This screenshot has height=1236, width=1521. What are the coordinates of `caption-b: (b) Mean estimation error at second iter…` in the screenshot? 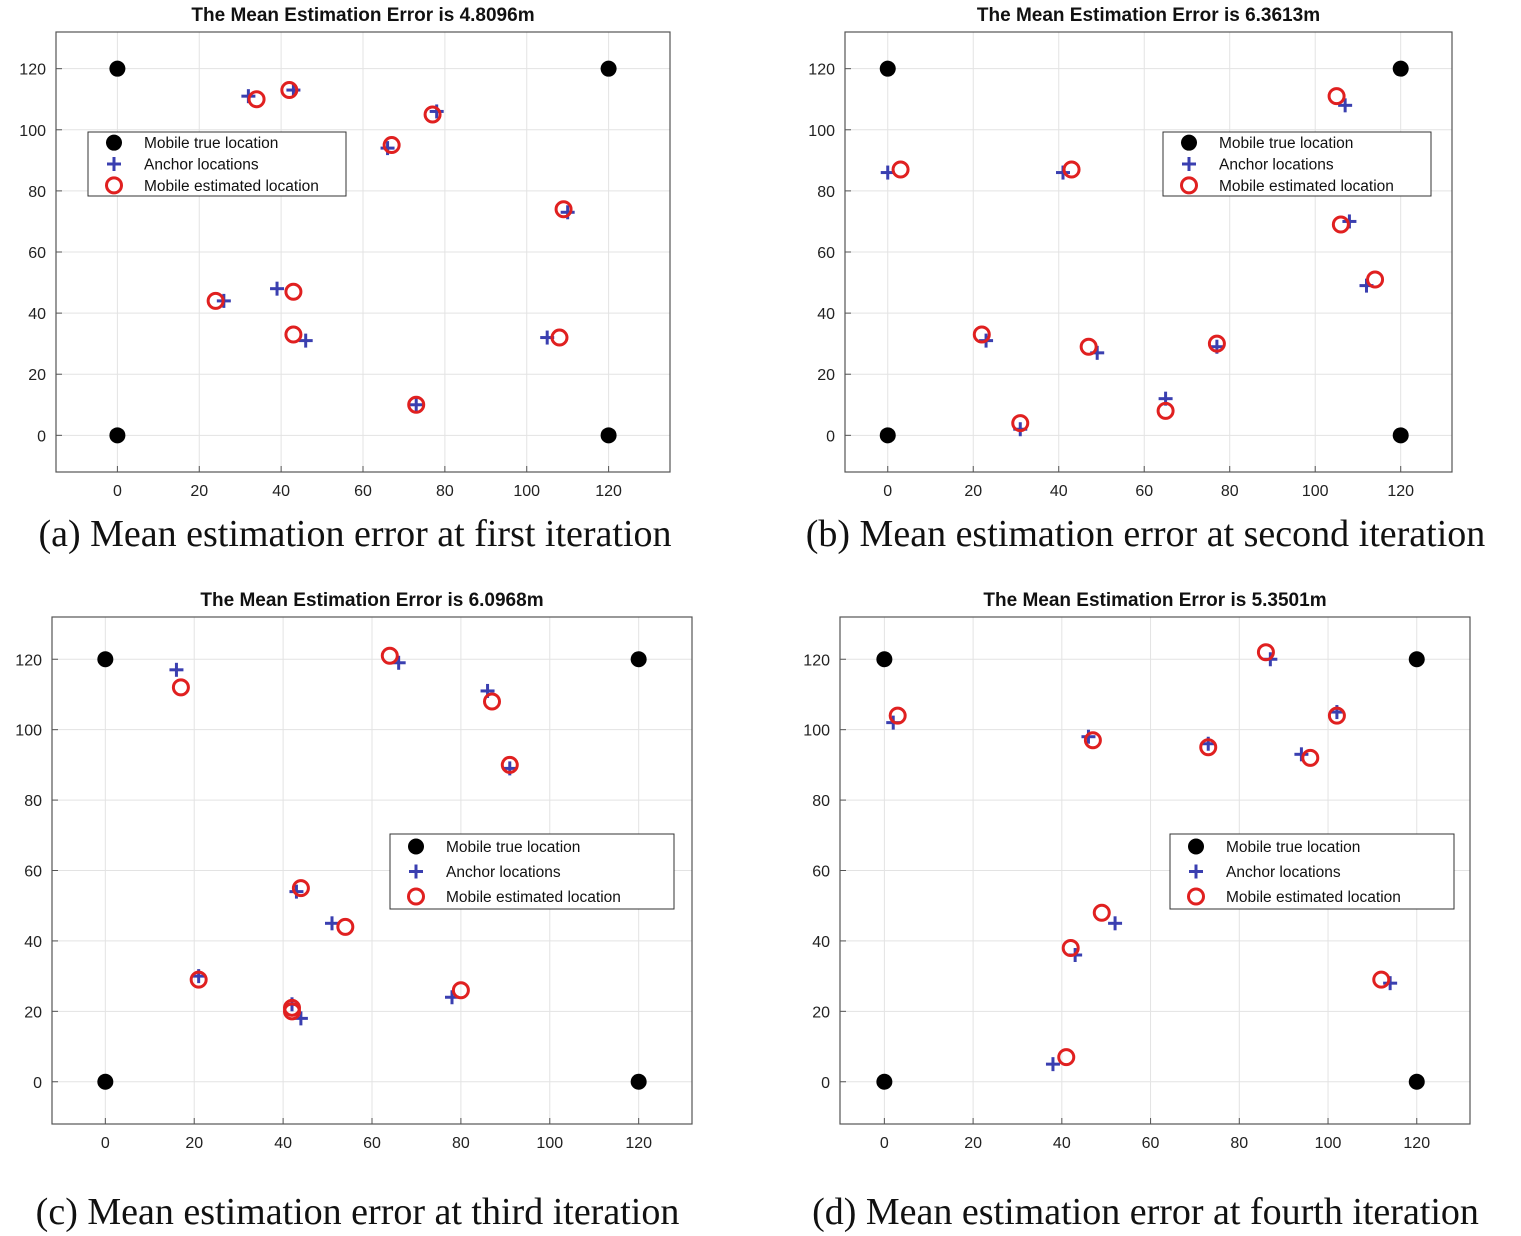 It's located at (1145, 534).